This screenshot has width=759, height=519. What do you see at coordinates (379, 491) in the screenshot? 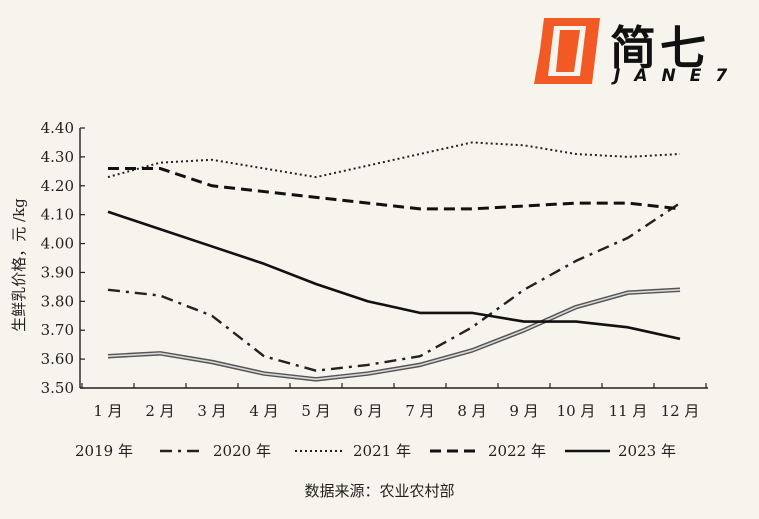
I see `source-note: 数据来源：农业农村部` at bounding box center [379, 491].